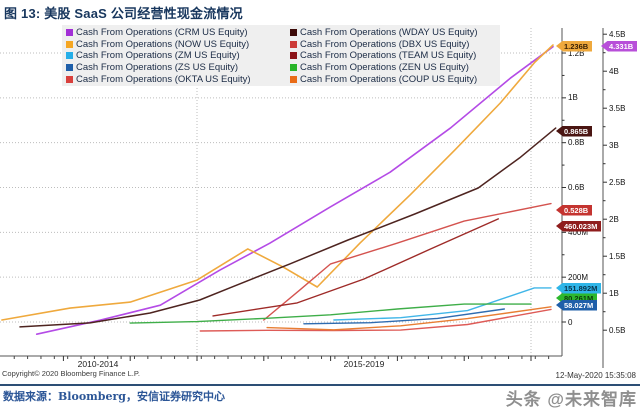 This screenshot has height=410, width=640. Describe the element at coordinates (571, 399) in the screenshot. I see `watermark-text: 头条 @未来智库` at that location.